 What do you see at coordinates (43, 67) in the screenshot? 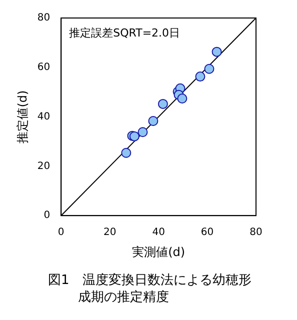
I see `y-tick-label: 60` at bounding box center [43, 67].